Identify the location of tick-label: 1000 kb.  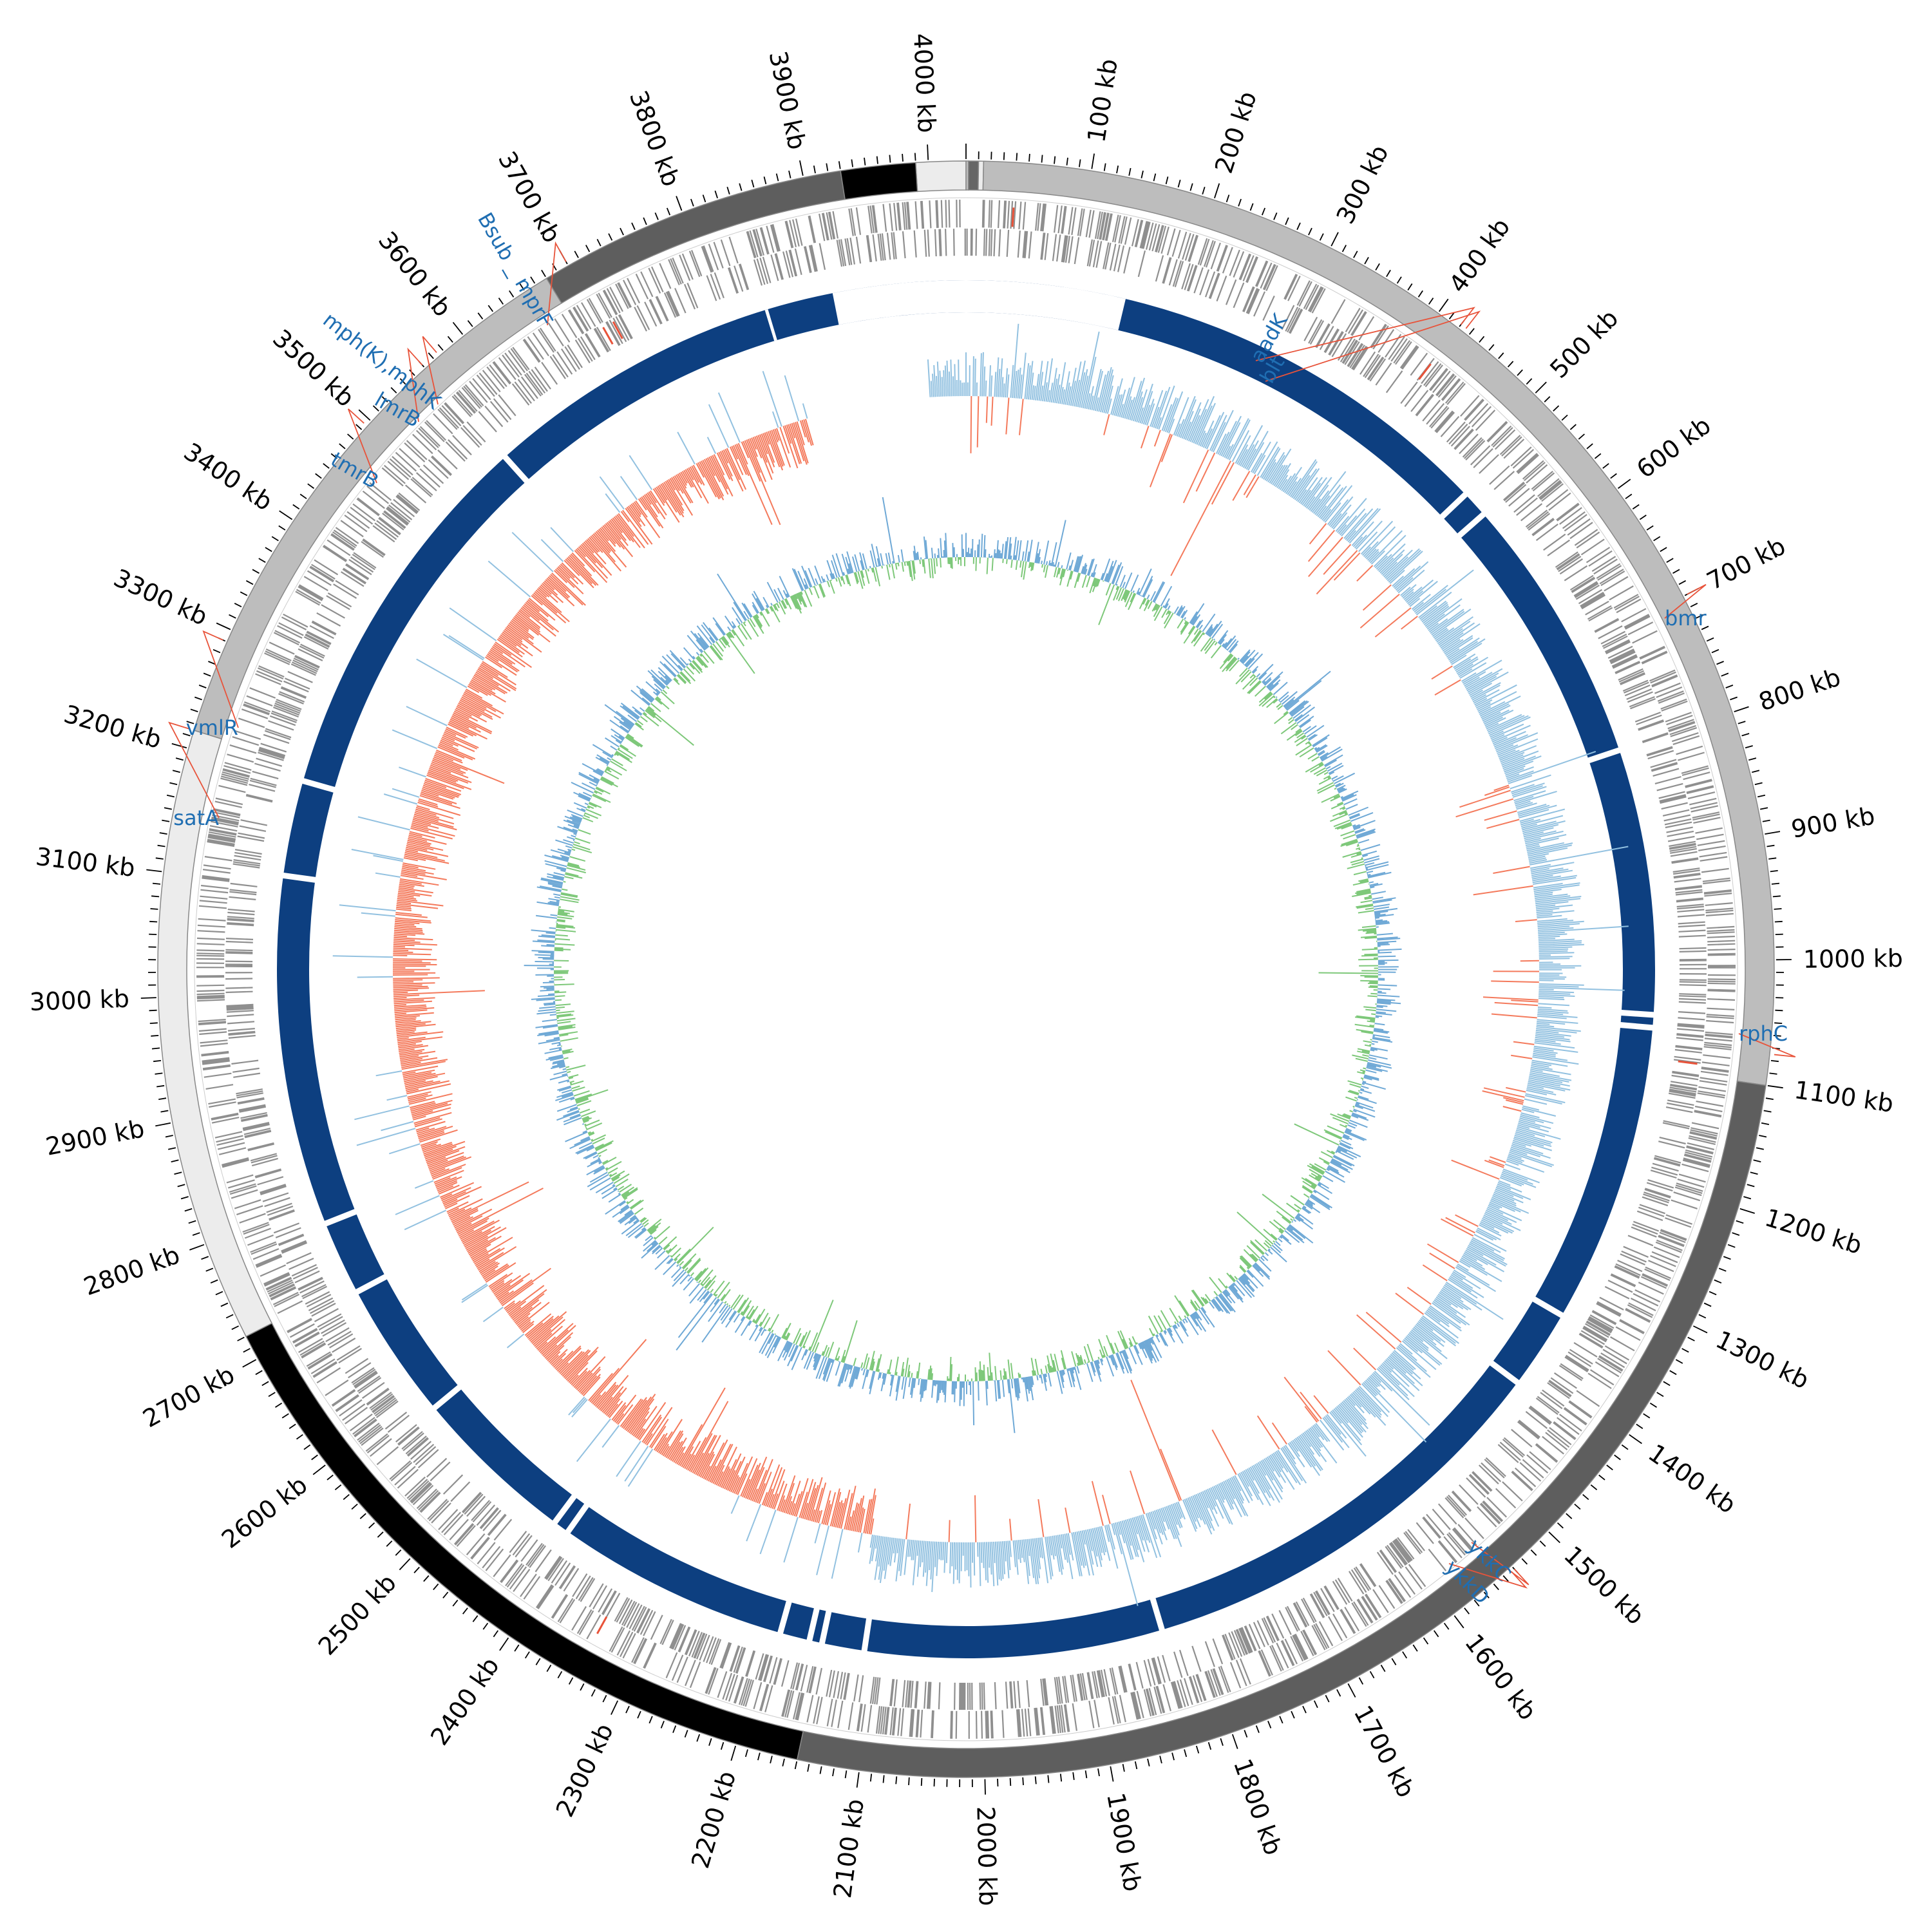
(1853, 959).